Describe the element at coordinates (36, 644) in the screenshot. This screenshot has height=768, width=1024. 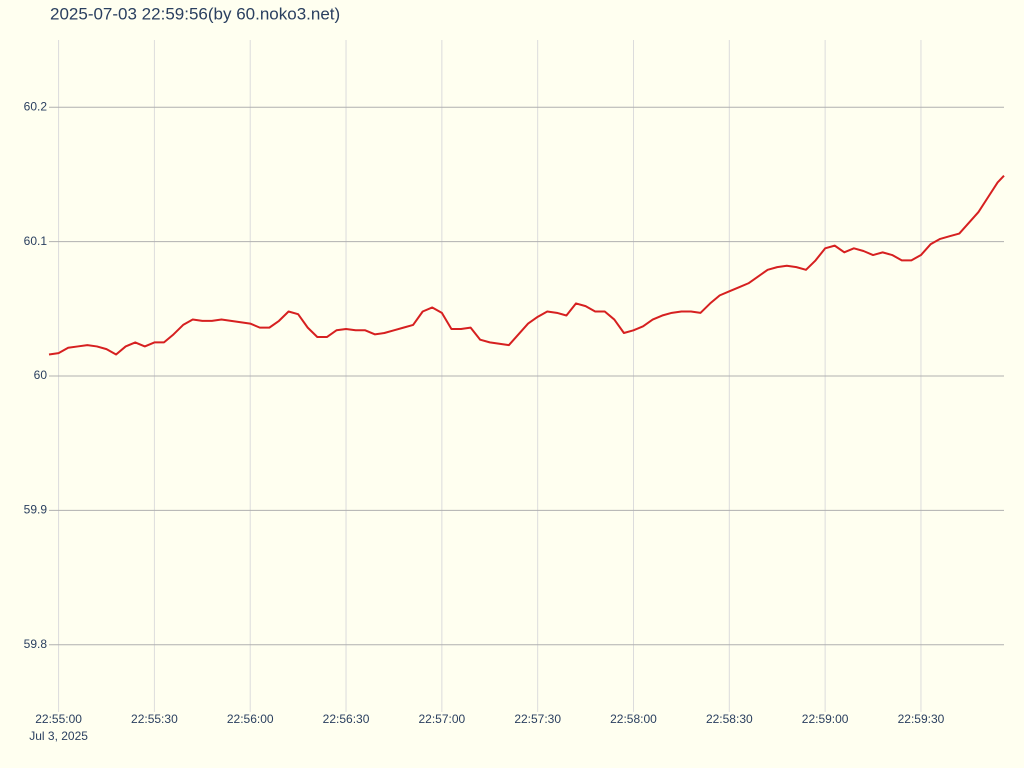
I see `y-tick-label: 59.8` at that location.